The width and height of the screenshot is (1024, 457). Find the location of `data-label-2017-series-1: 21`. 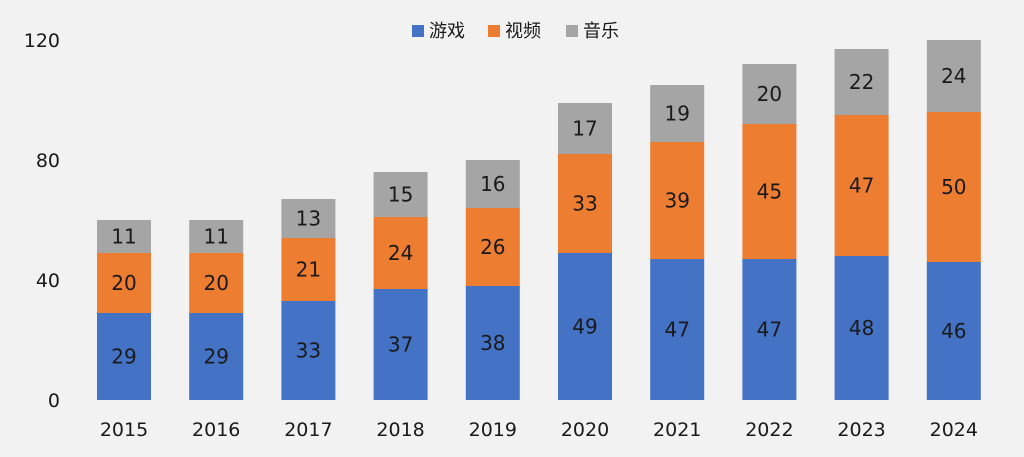

data-label-2017-series-1: 21 is located at coordinates (308, 270).